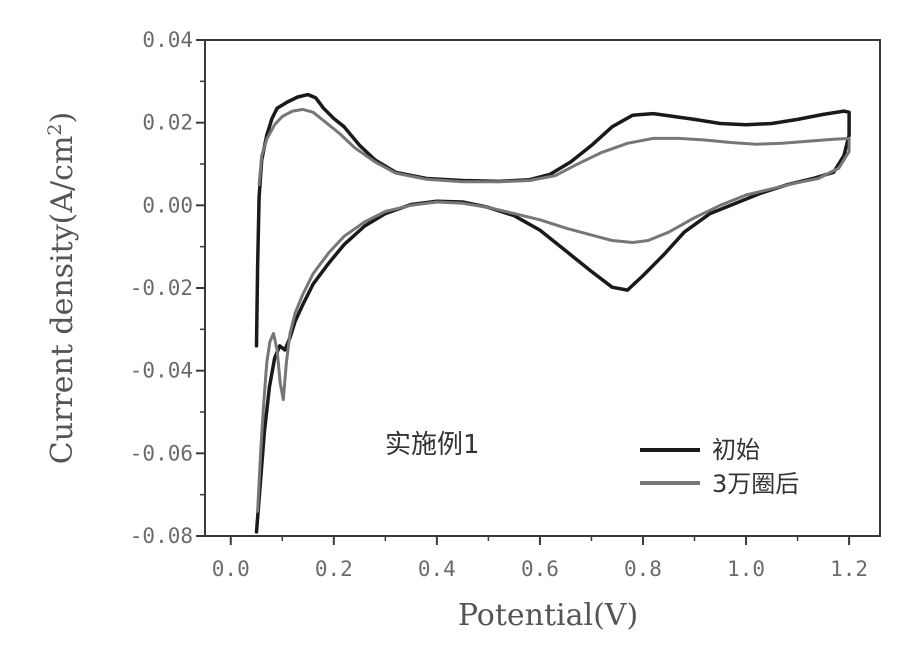 The height and width of the screenshot is (648, 919). I want to click on x-tick-label: 1.2, so click(849, 569).